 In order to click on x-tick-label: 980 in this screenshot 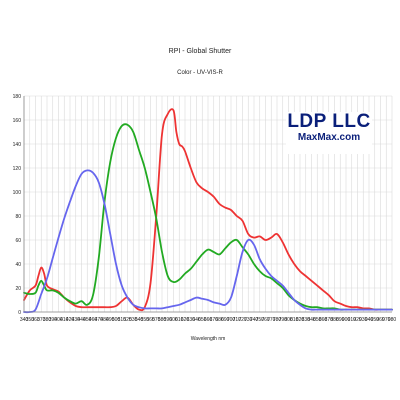, I will do `click(392, 320)`.